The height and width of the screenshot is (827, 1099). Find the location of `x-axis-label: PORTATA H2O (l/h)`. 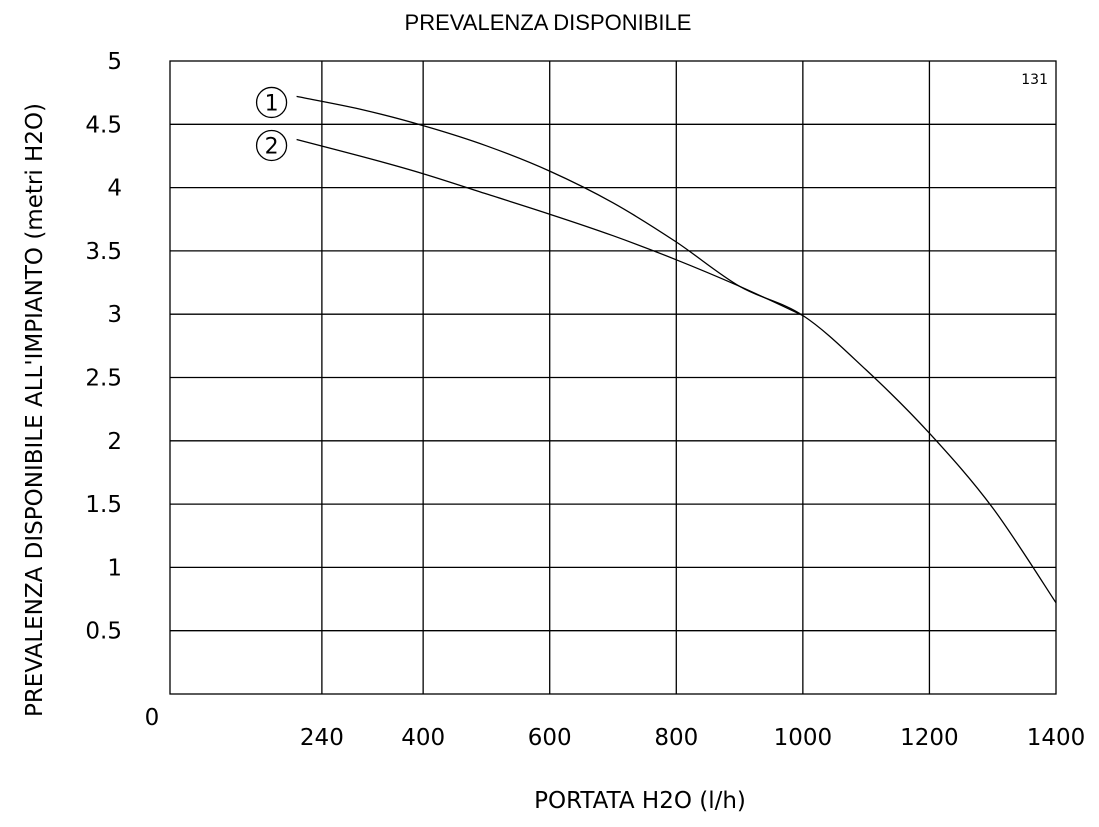

x-axis-label: PORTATA H2O (l/h) is located at coordinates (640, 801).